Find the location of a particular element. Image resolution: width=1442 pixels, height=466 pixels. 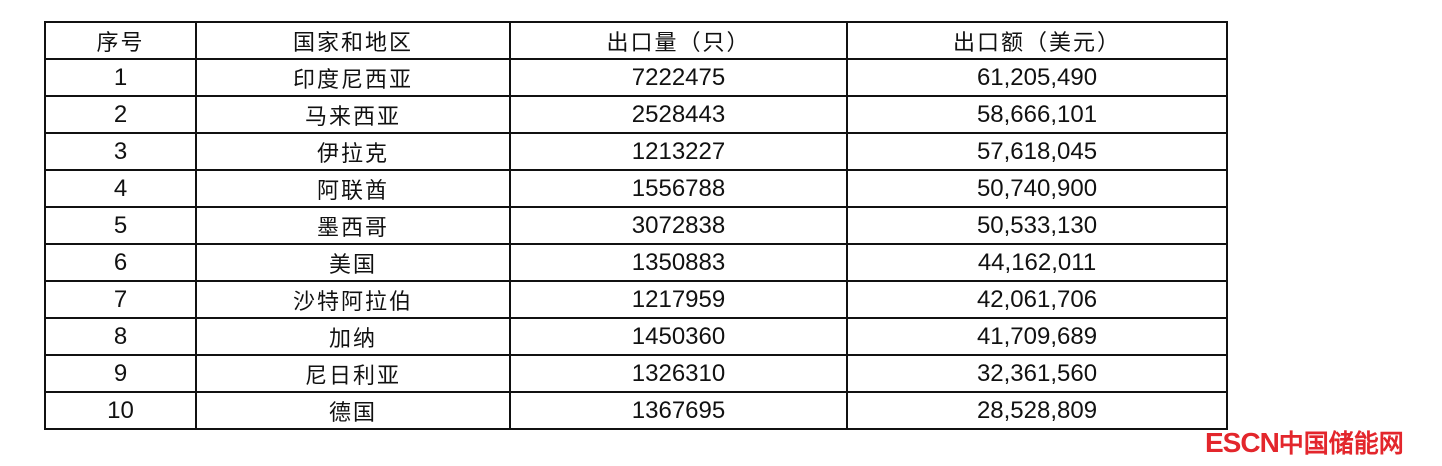

cell-country: 印度尼西亚 is located at coordinates (353, 77).